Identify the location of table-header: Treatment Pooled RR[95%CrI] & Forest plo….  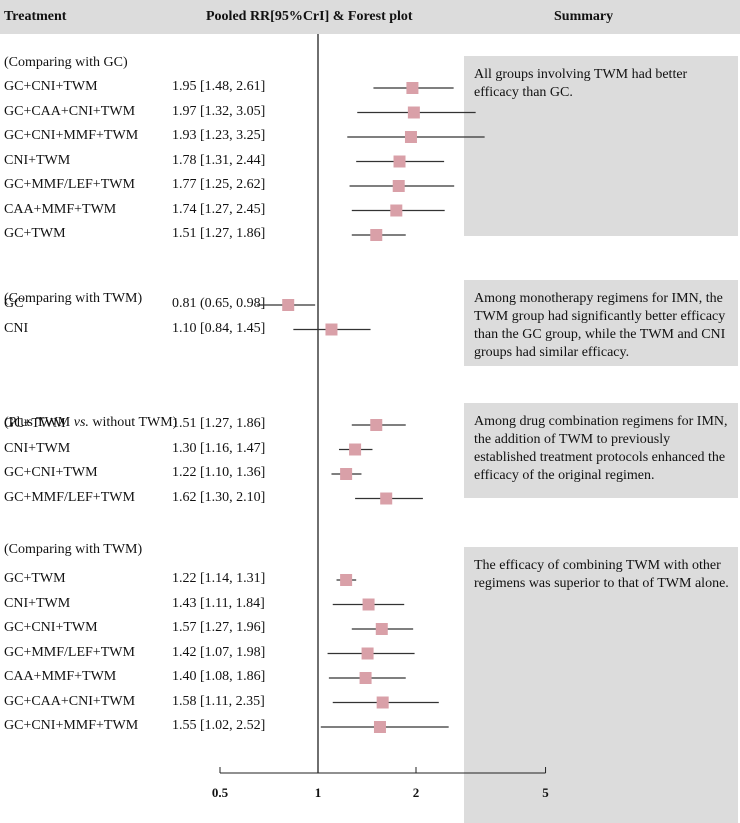
(370, 17).